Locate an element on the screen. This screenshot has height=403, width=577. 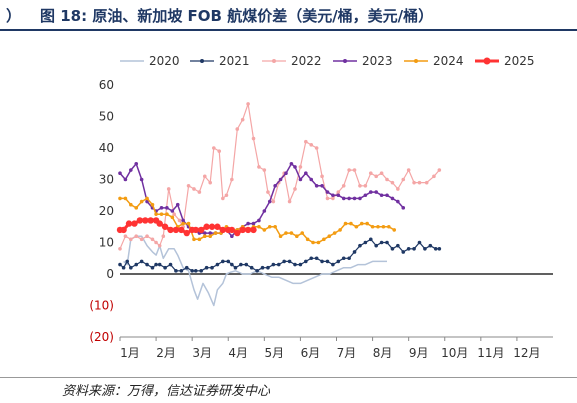
series-2024 is located at coordinates (257, 220).